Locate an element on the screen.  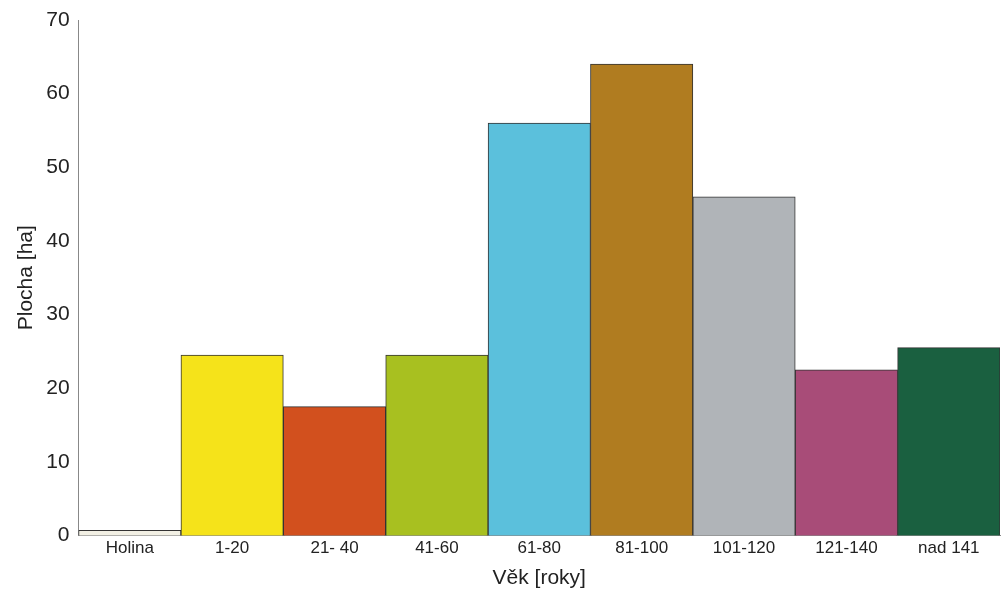
y-tick-label: 50 is located at coordinates (58, 166).